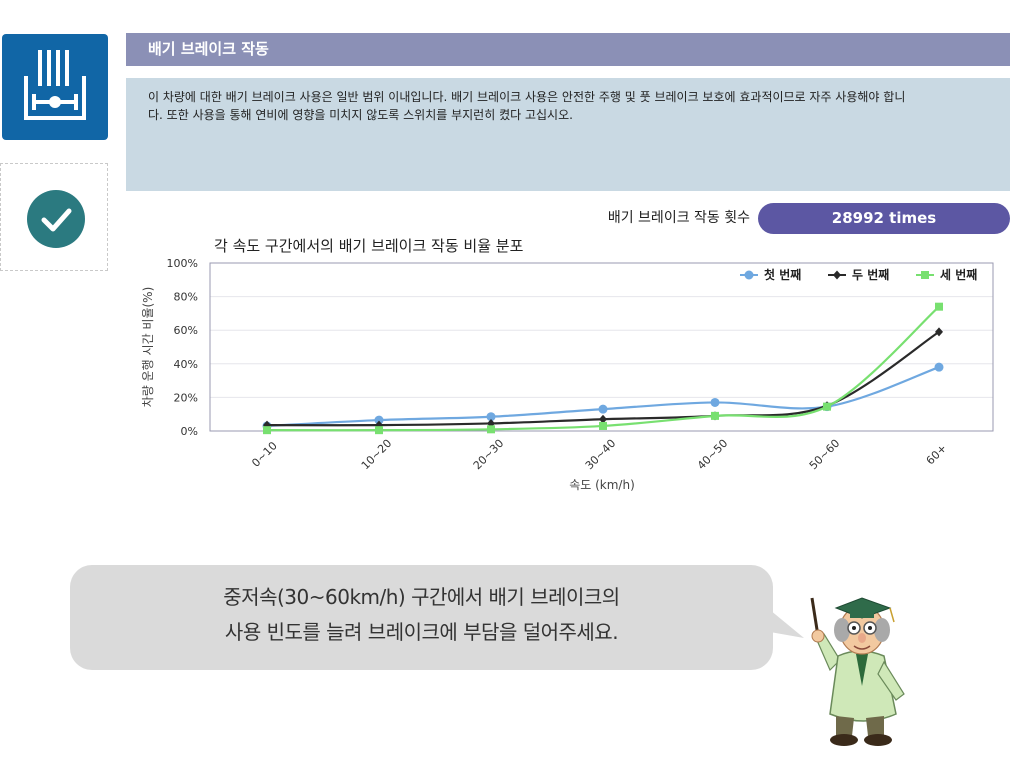  I want to click on y-tick-label: 100%, so click(182, 263).